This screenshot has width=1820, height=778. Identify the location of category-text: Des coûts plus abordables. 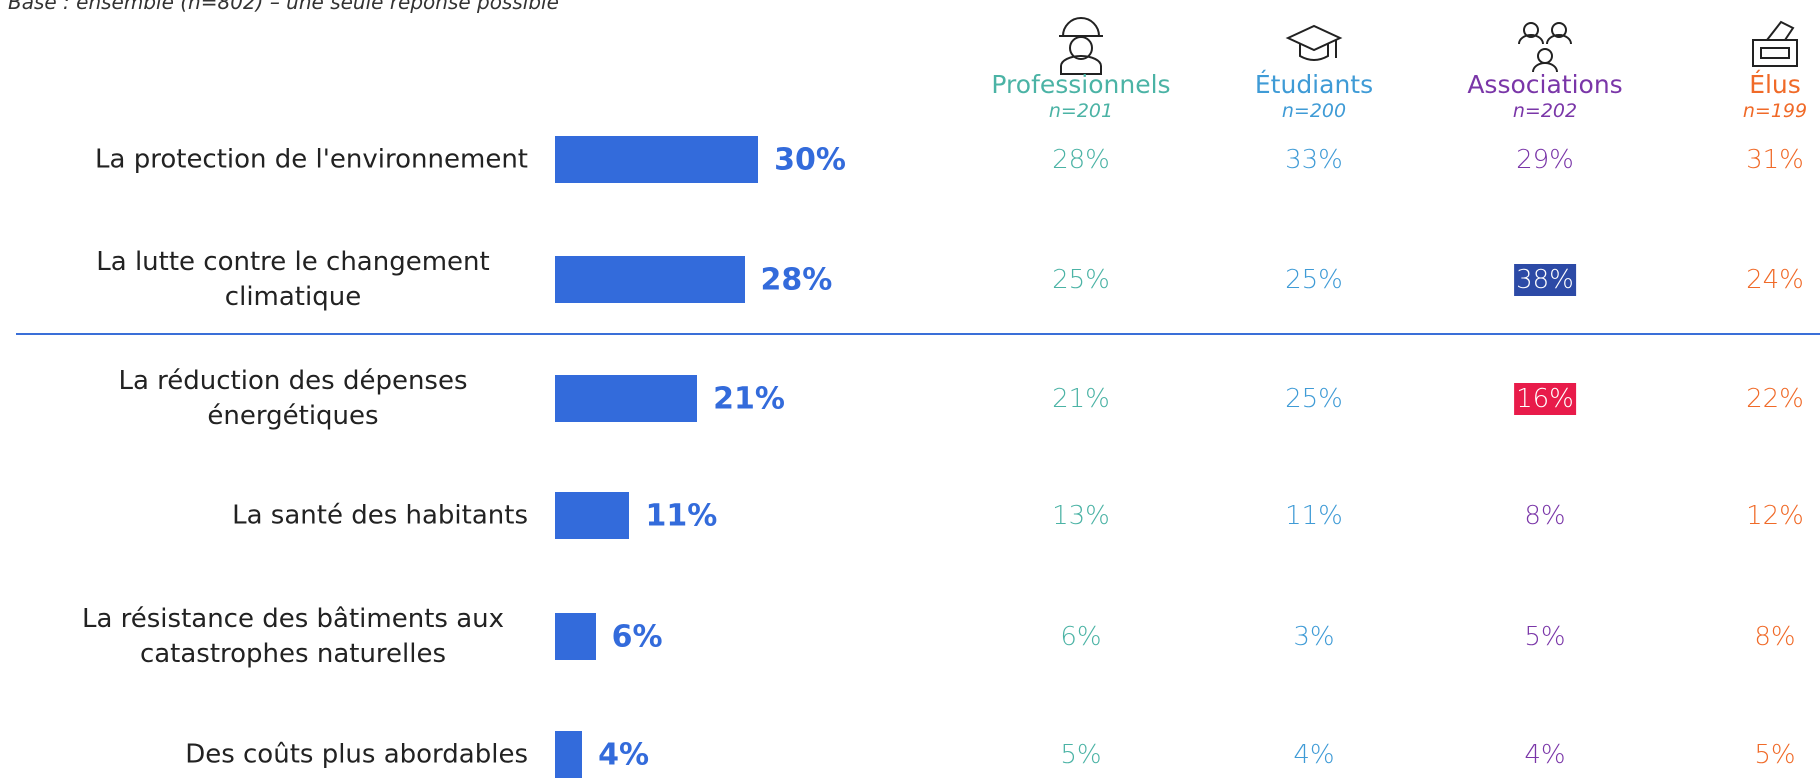
(356, 754).